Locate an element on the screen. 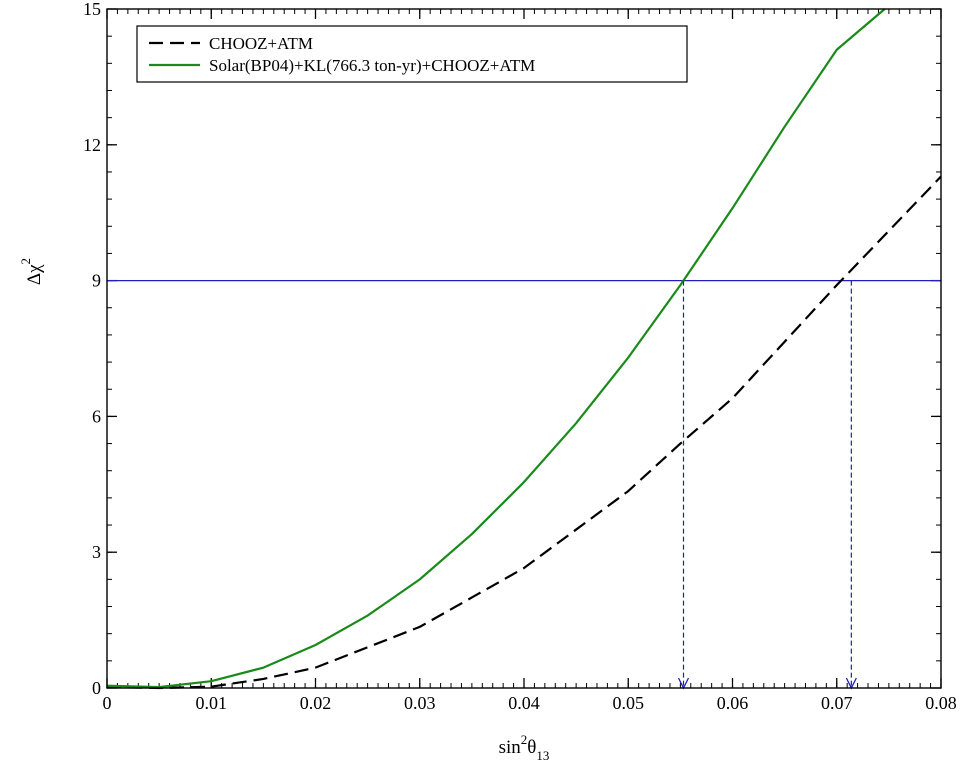  x-tick-label: 0.07 is located at coordinates (837, 703).